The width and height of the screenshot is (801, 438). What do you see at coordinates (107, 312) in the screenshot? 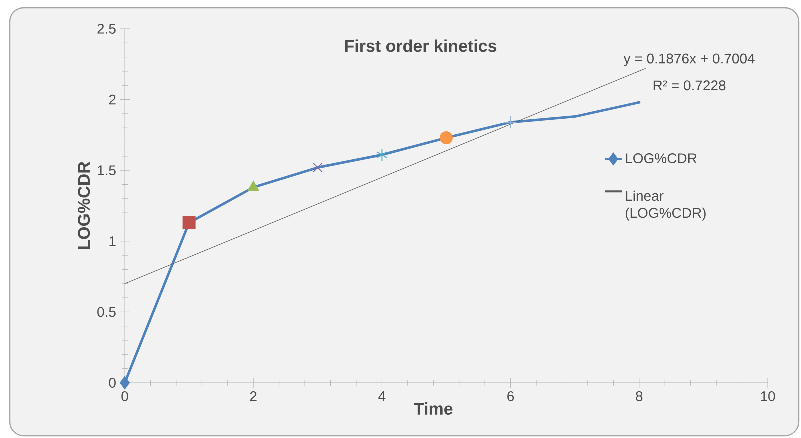
I see `y-tick-label: 0.5` at bounding box center [107, 312].